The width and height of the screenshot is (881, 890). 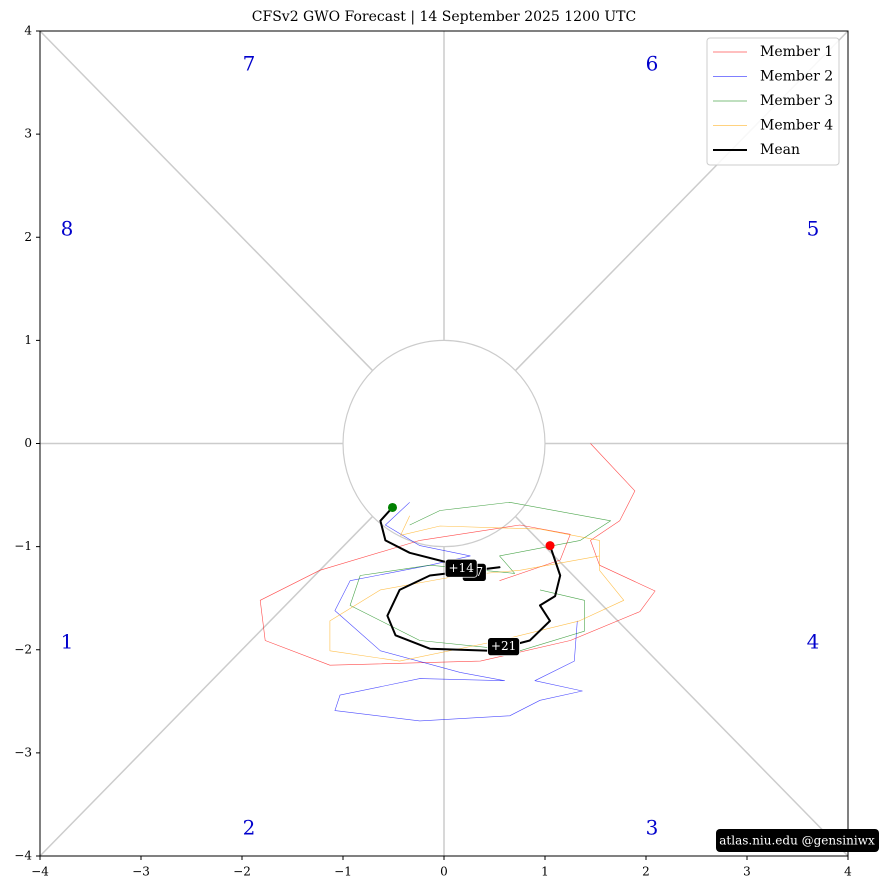 I want to click on legend-box, so click(x=773, y=101).